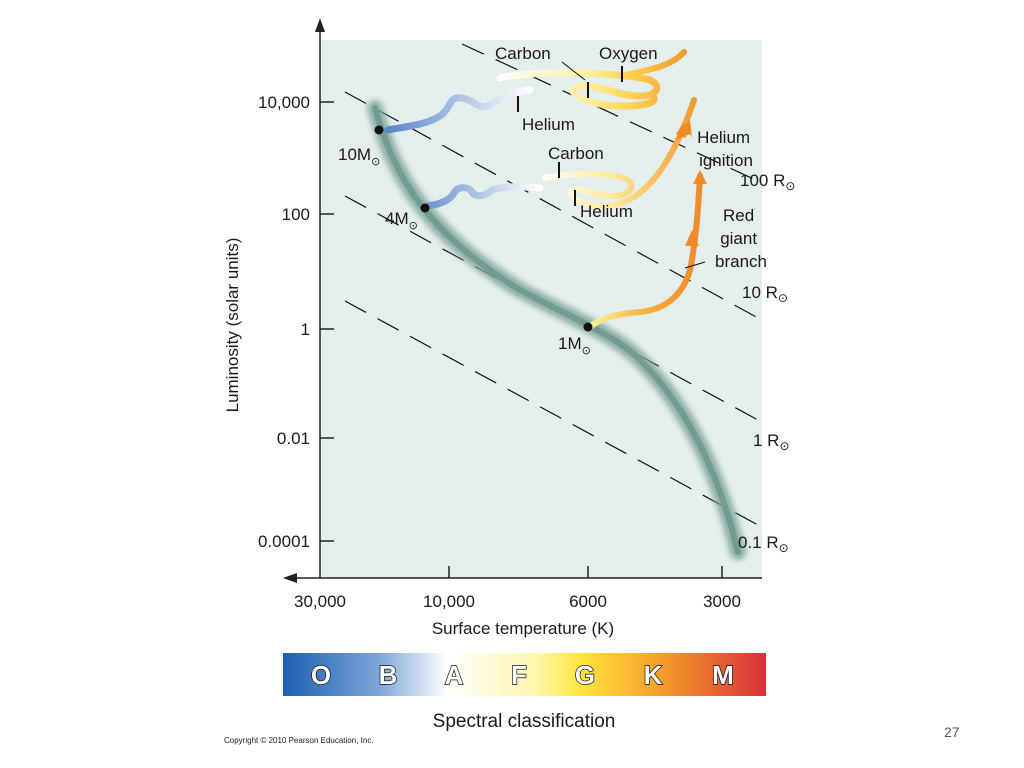 The image size is (1024, 768). I want to click on radius-label-10: 10 R⊙, so click(765, 294).